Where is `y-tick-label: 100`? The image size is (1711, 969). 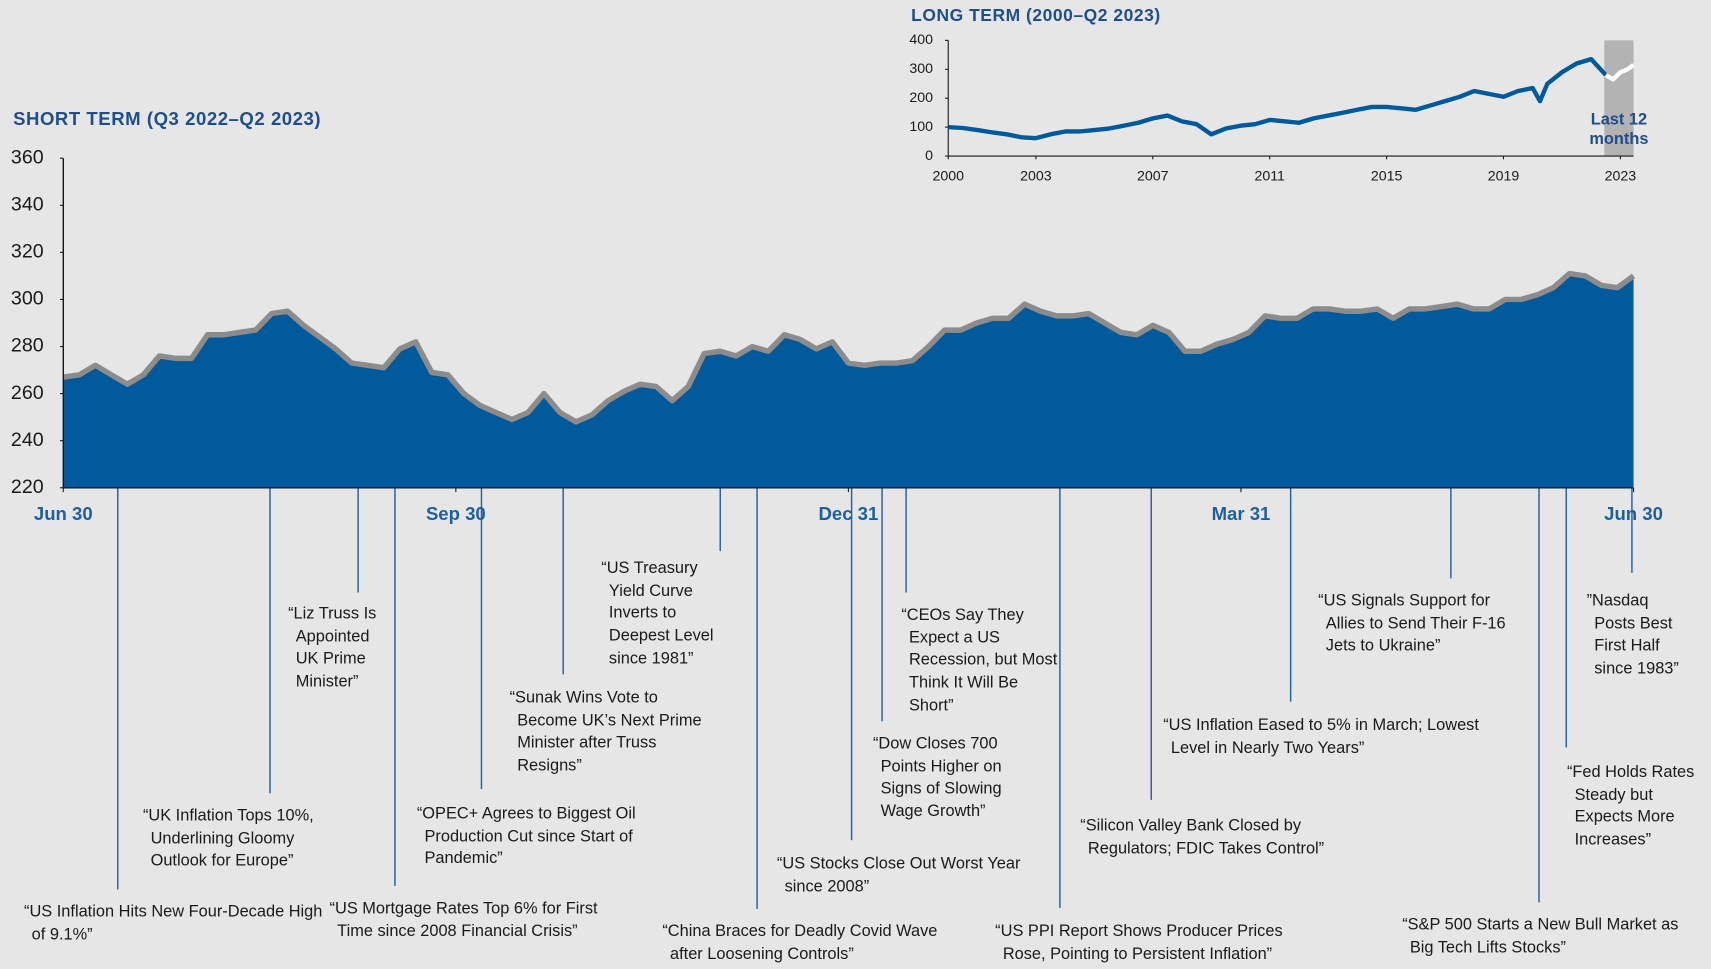
y-tick-label: 100 is located at coordinates (921, 127).